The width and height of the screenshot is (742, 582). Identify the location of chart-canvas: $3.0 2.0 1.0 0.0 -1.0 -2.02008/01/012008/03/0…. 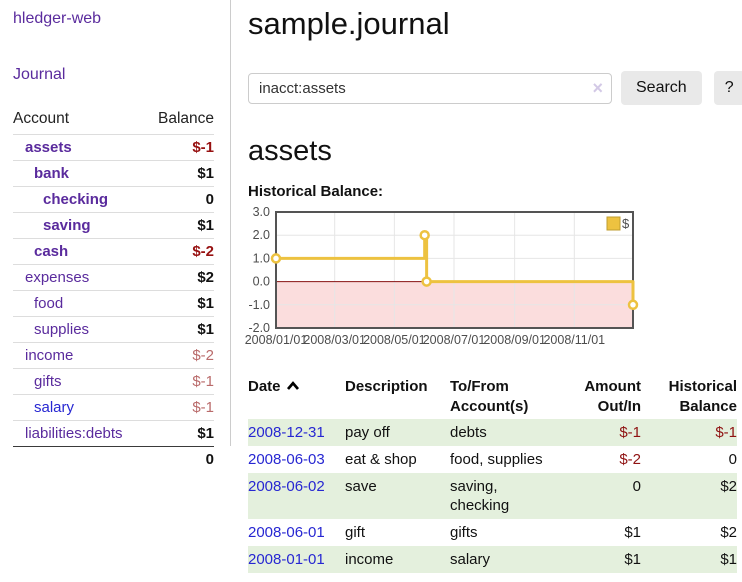
(442, 276).